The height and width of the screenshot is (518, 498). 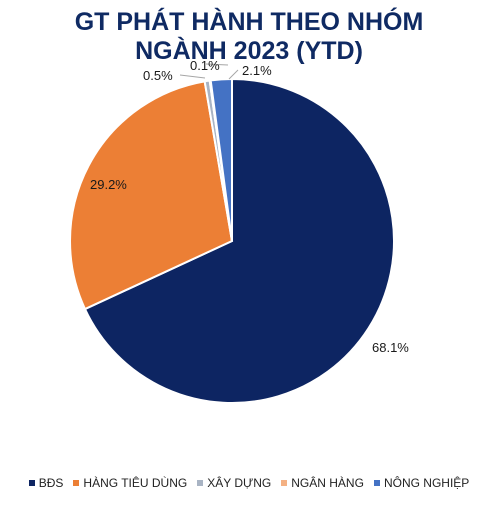 I want to click on legend-item-2: HÀNG TIÊU DÙNG, so click(x=130, y=483).